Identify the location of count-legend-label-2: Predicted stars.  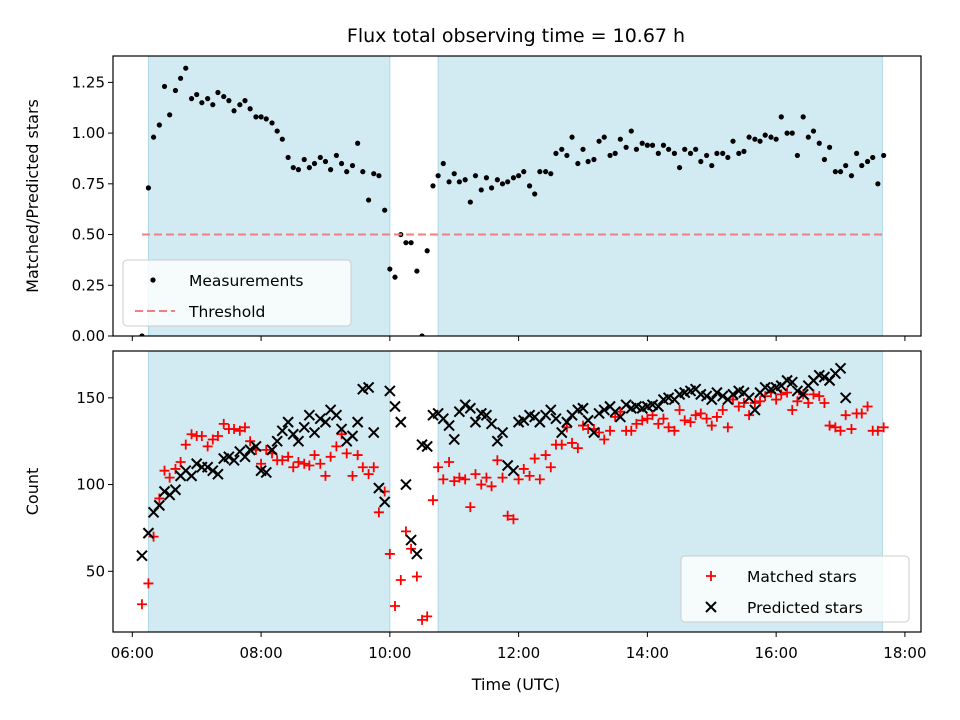
(805, 608).